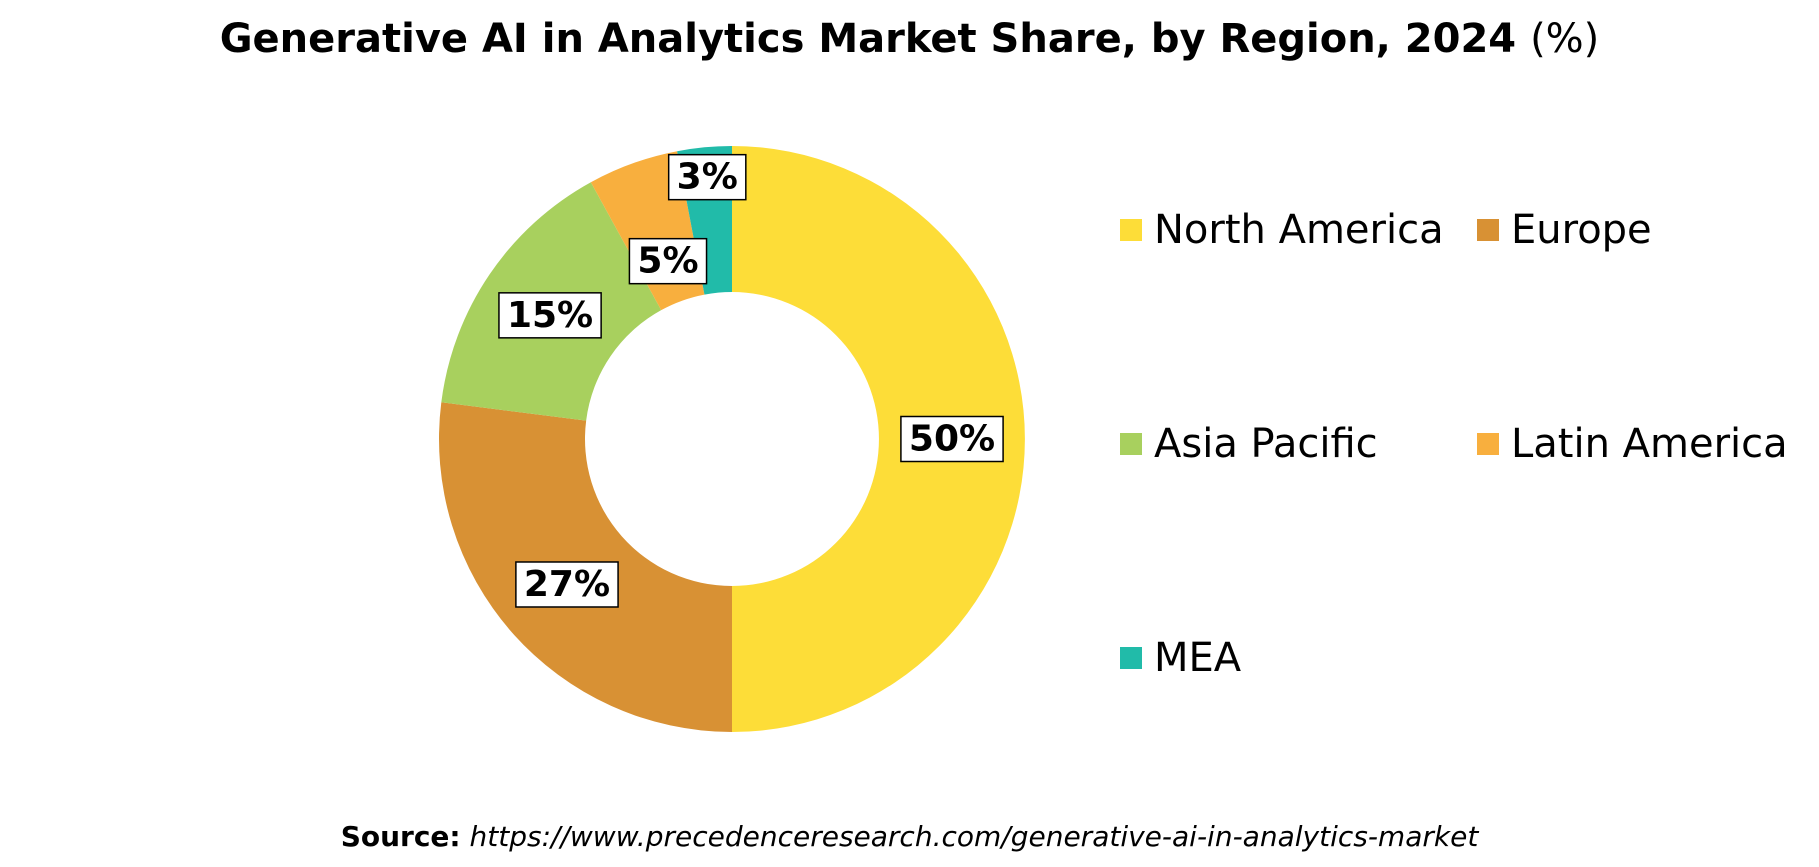 This screenshot has width=1819, height=867. I want to click on data-label-europe: 27%, so click(567, 584).